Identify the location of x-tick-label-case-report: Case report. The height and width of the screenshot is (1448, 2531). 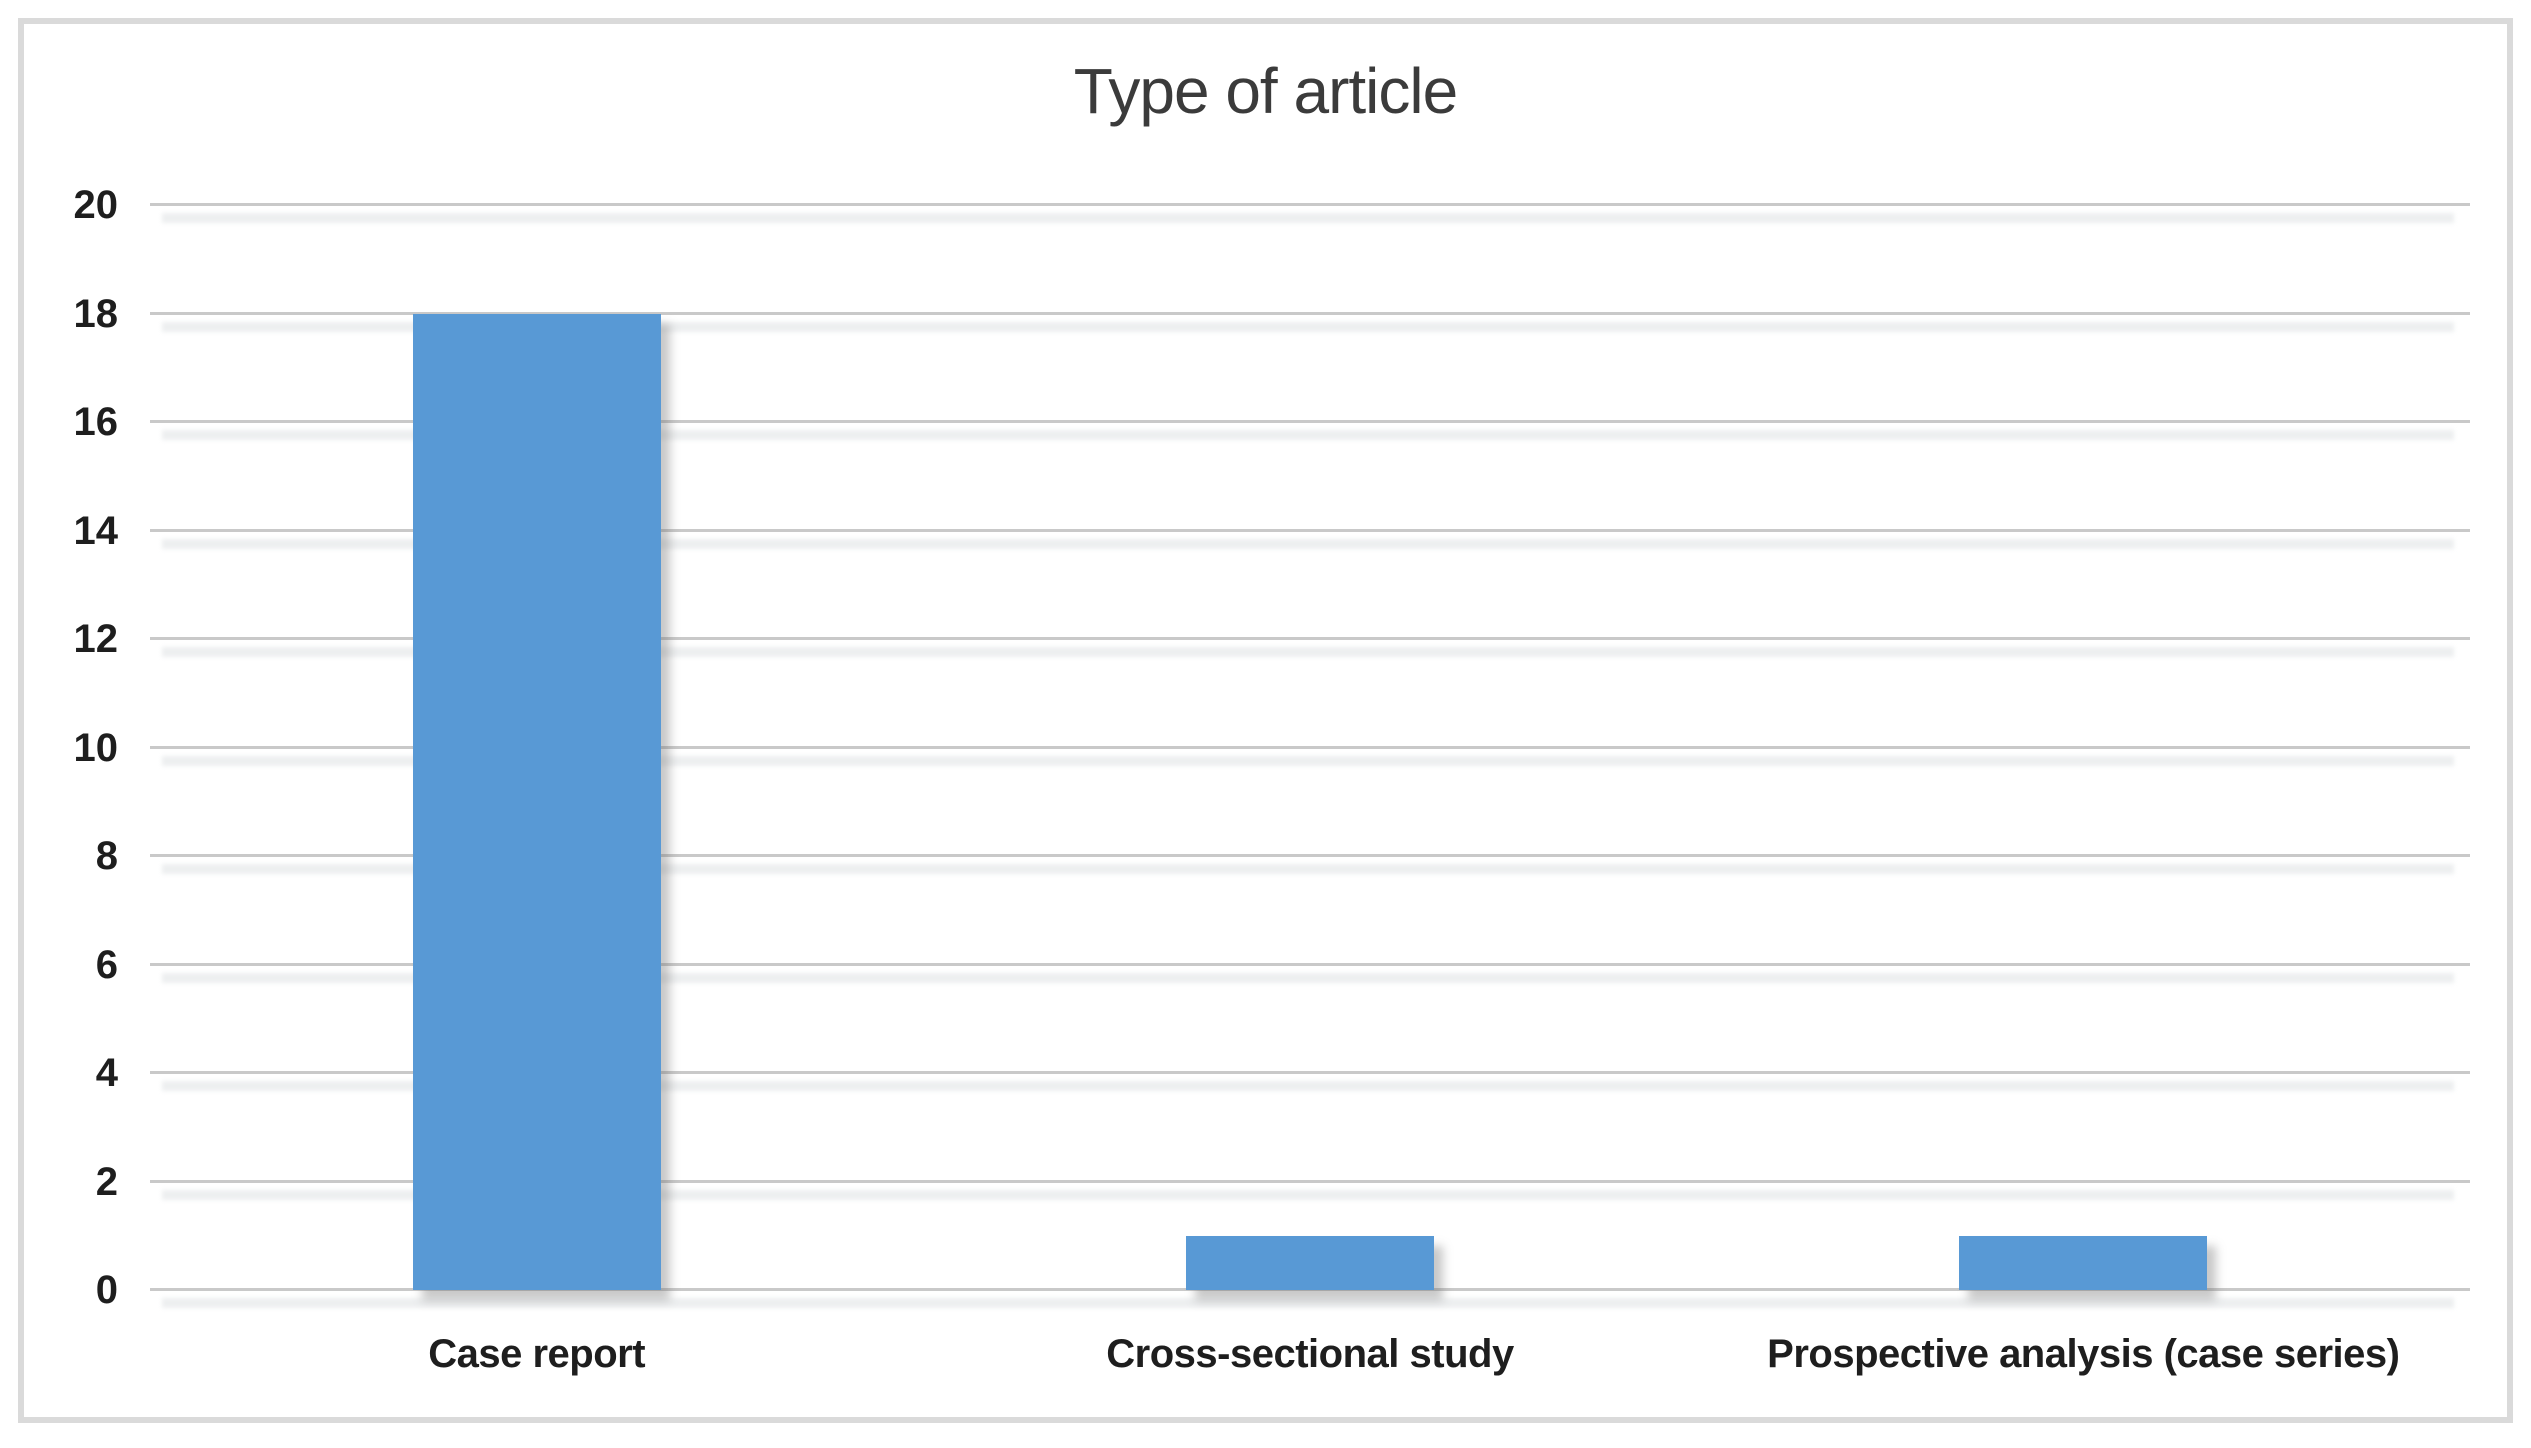
(537, 1354).